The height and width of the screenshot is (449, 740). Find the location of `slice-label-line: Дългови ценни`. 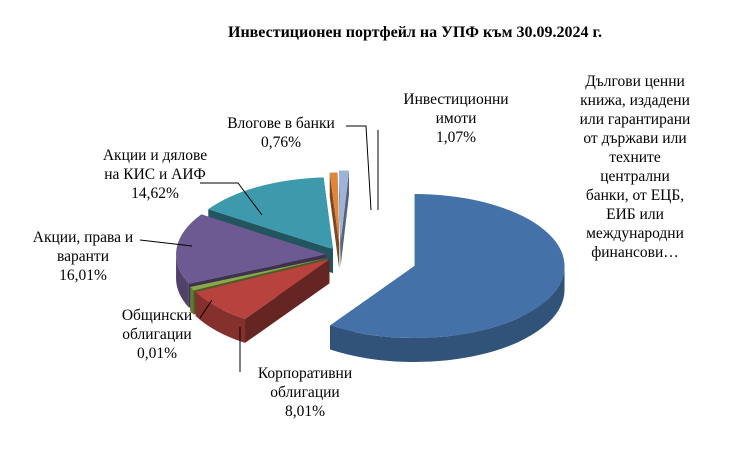

slice-label-line: Дългови ценни is located at coordinates (635, 81).